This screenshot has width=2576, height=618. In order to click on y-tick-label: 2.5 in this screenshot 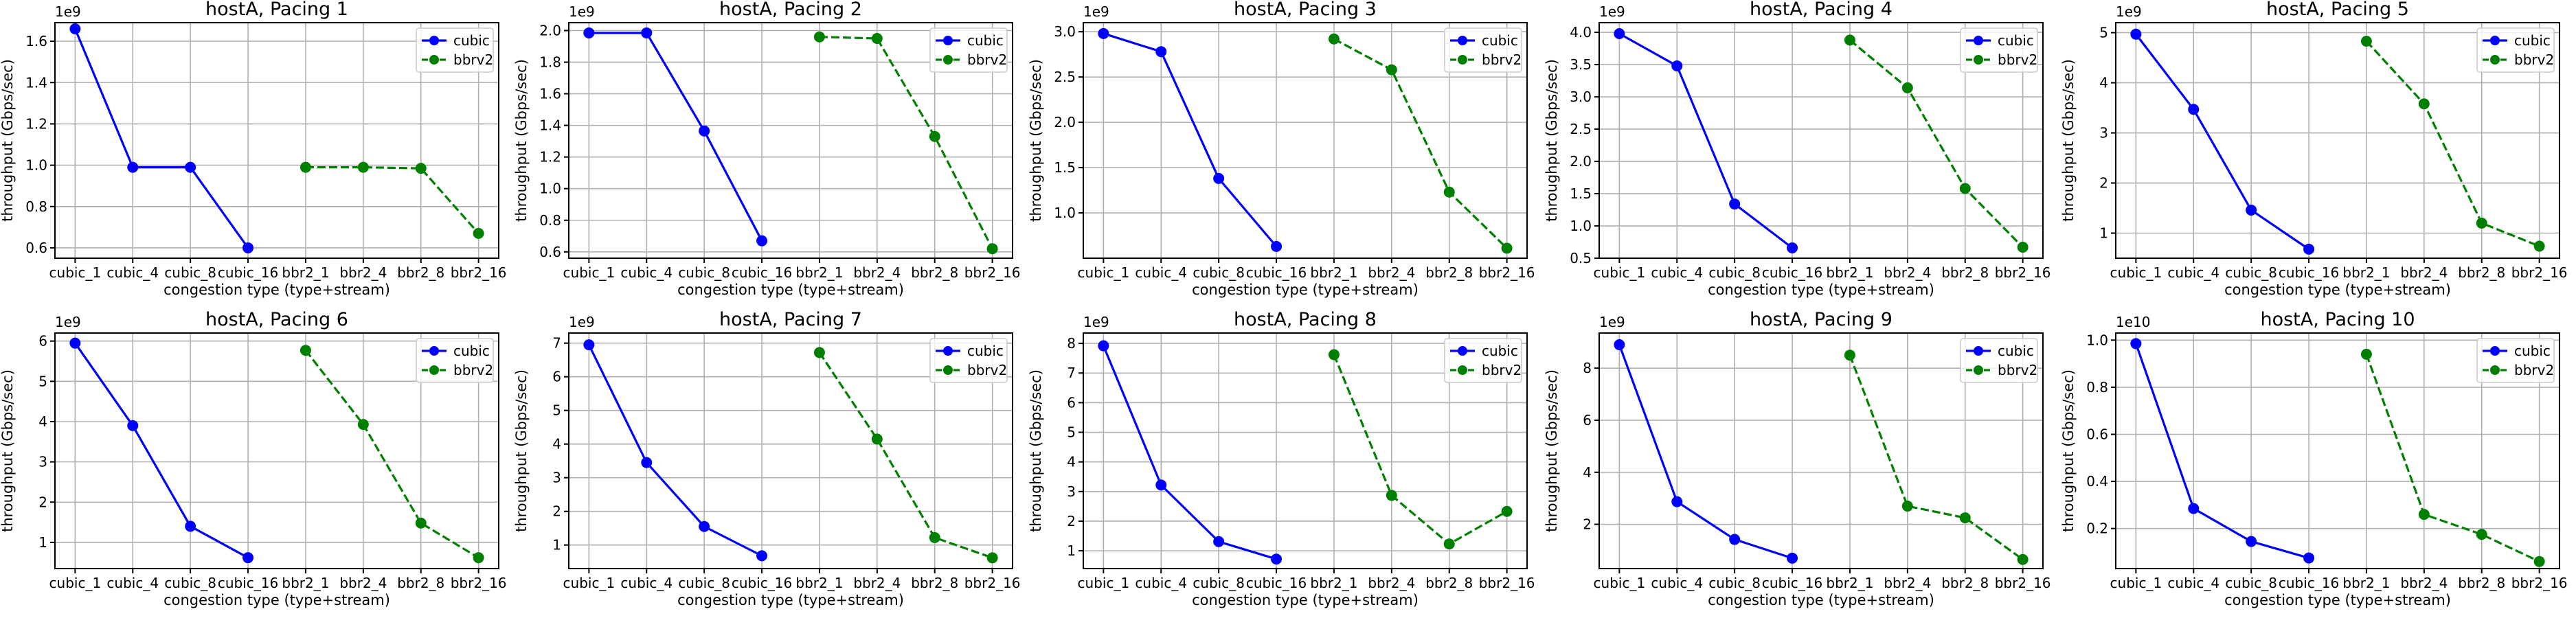, I will do `click(1065, 77)`.